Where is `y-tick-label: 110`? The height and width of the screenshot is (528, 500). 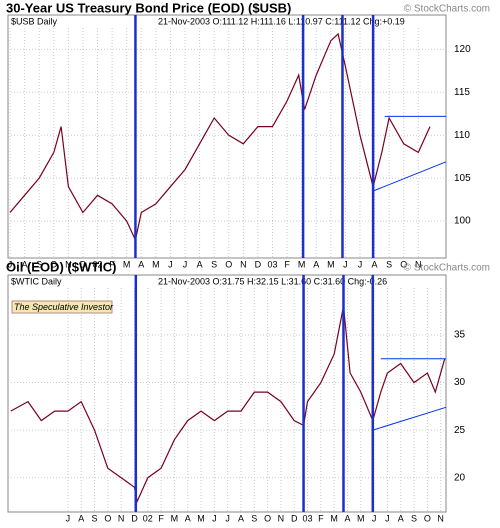
y-tick-label: 110 is located at coordinates (462, 135).